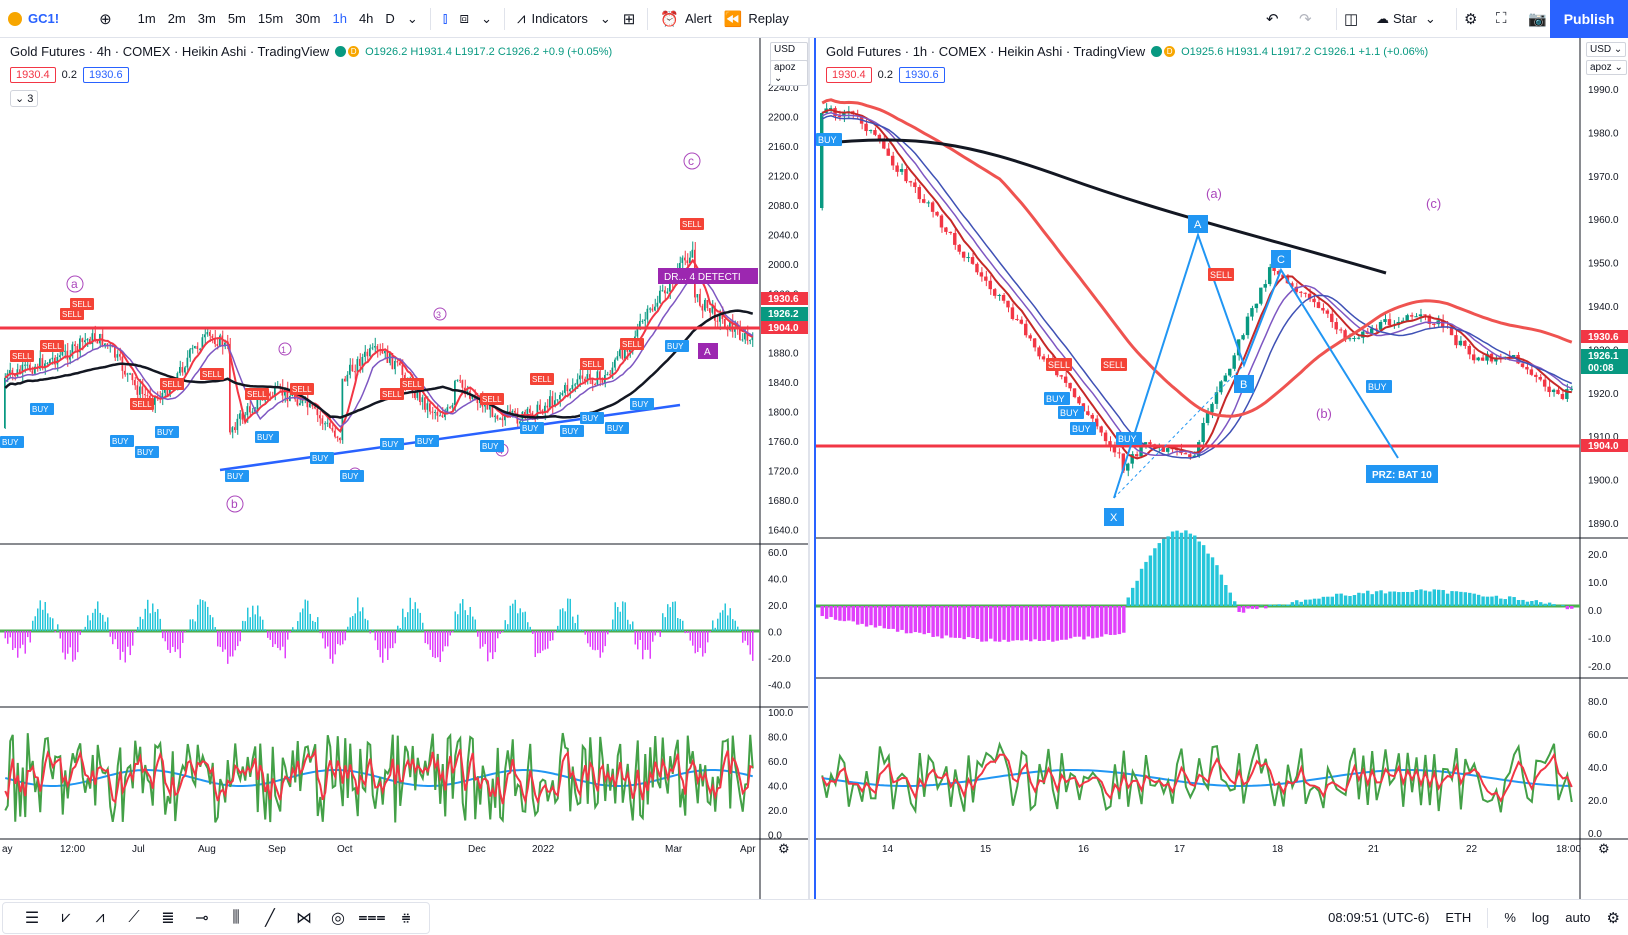 The width and height of the screenshot is (1628, 935). Describe the element at coordinates (206, 18) in the screenshot. I see `interval-3m: 3m` at that location.